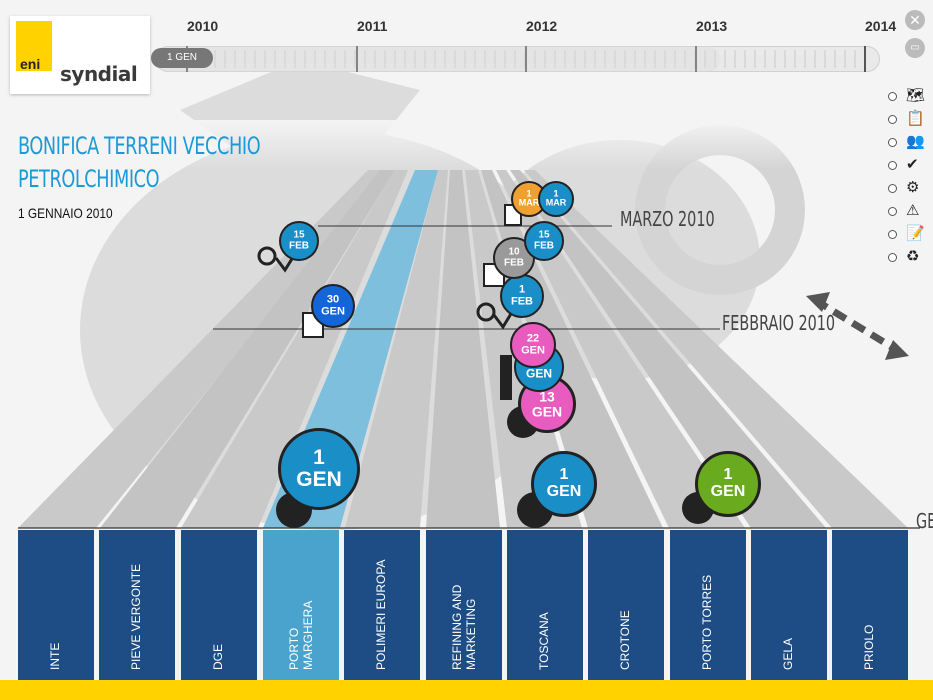 Image resolution: width=933 pixels, height=700 pixels. Describe the element at coordinates (308, 635) in the screenshot. I see `site-column-label: MARGHERA` at that location.